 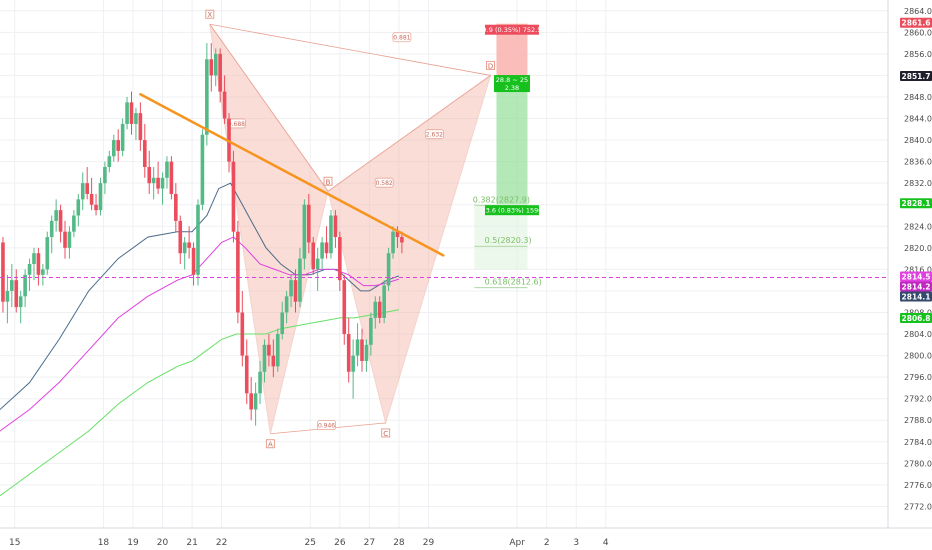 I want to click on x-tick-label: 18, so click(x=104, y=543).